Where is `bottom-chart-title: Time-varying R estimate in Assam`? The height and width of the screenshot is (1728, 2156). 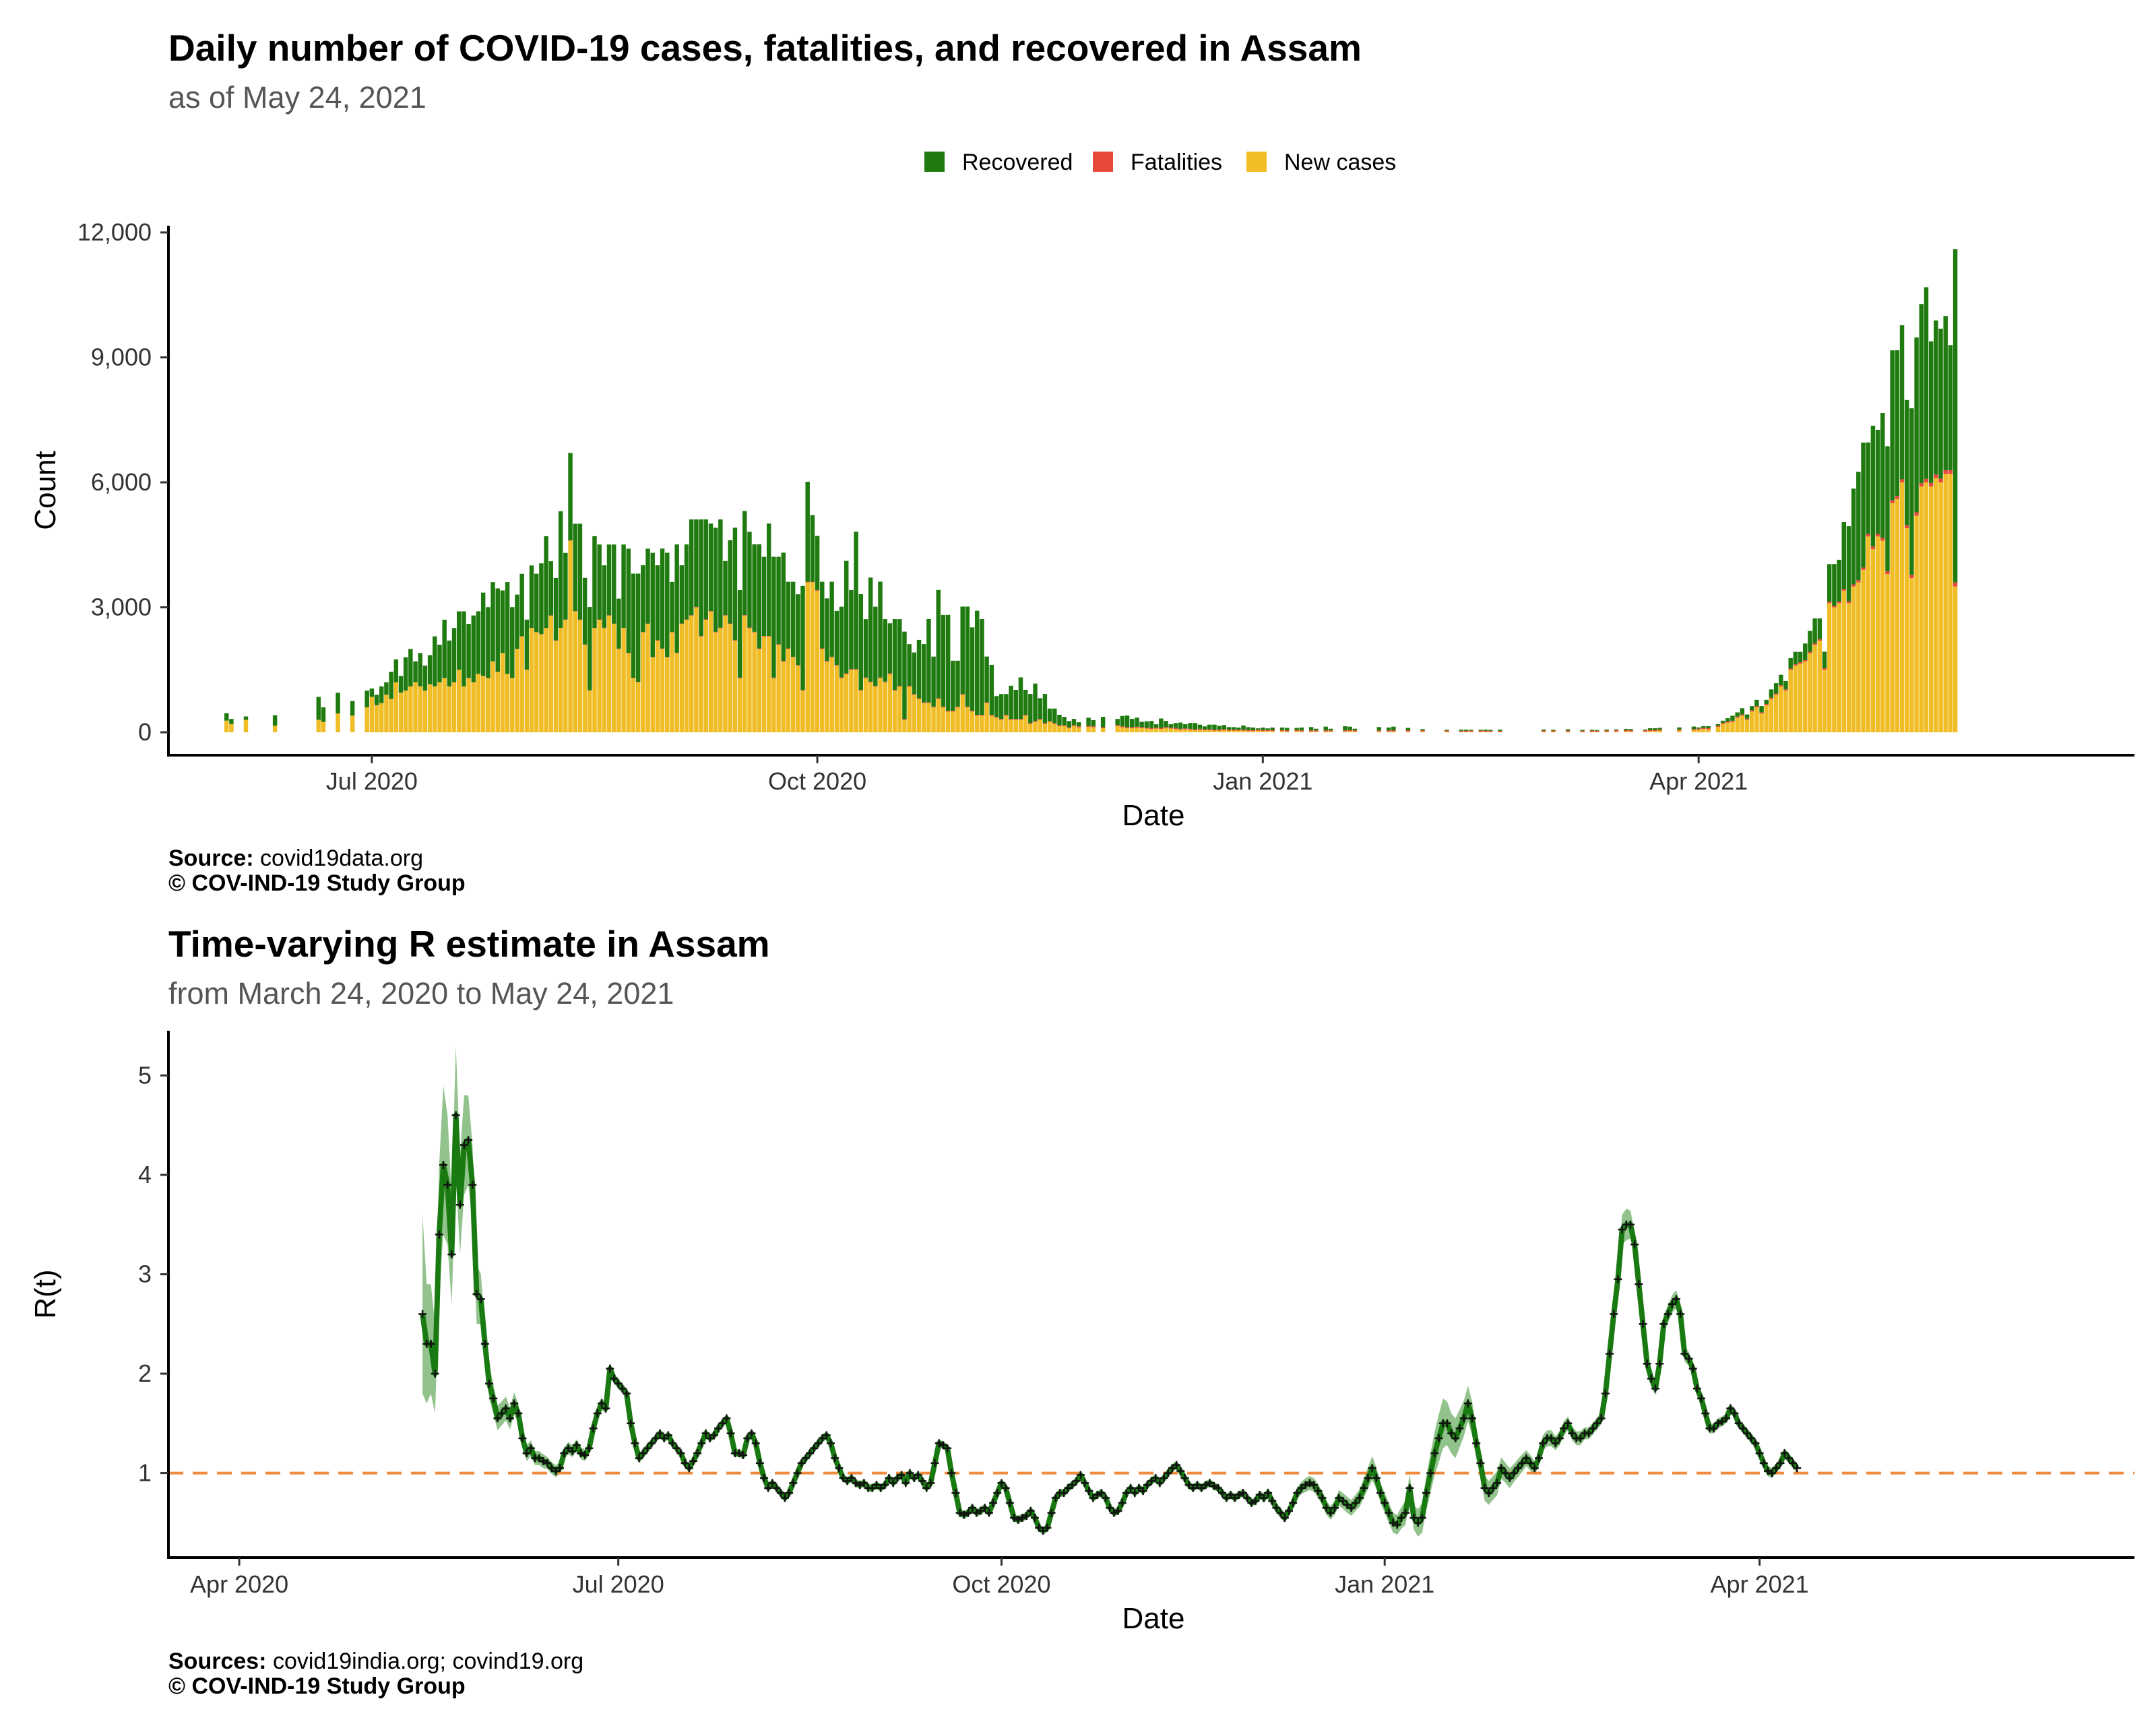
bottom-chart-title: Time-varying R estimate in Assam is located at coordinates (469, 944).